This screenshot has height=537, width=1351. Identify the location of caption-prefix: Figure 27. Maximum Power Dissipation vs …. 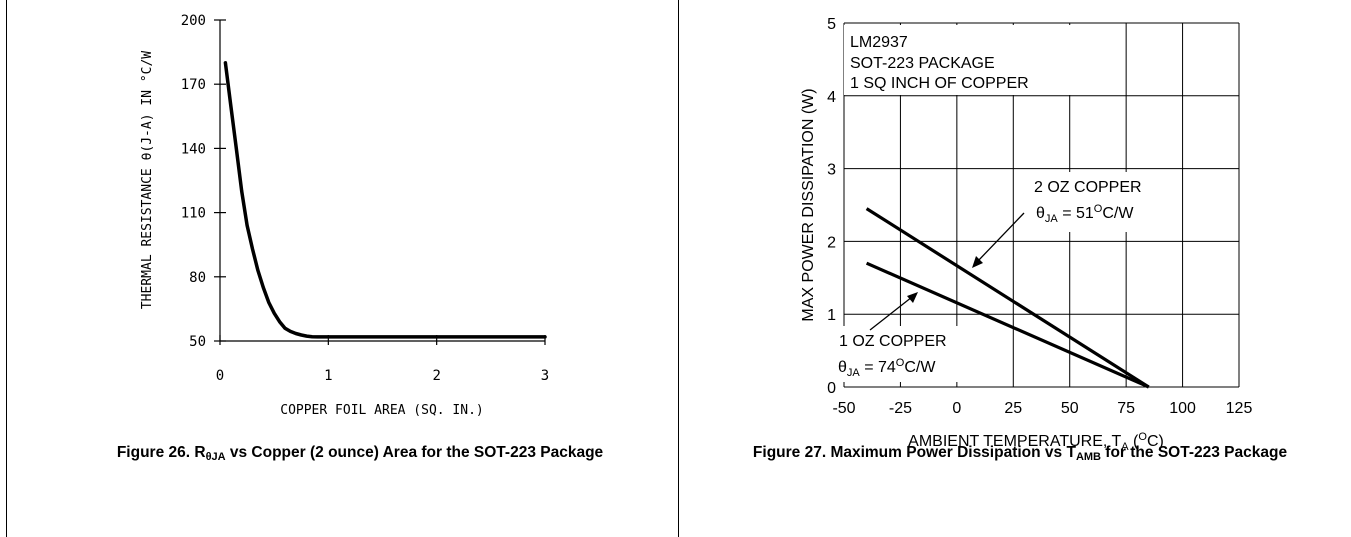
(914, 452).